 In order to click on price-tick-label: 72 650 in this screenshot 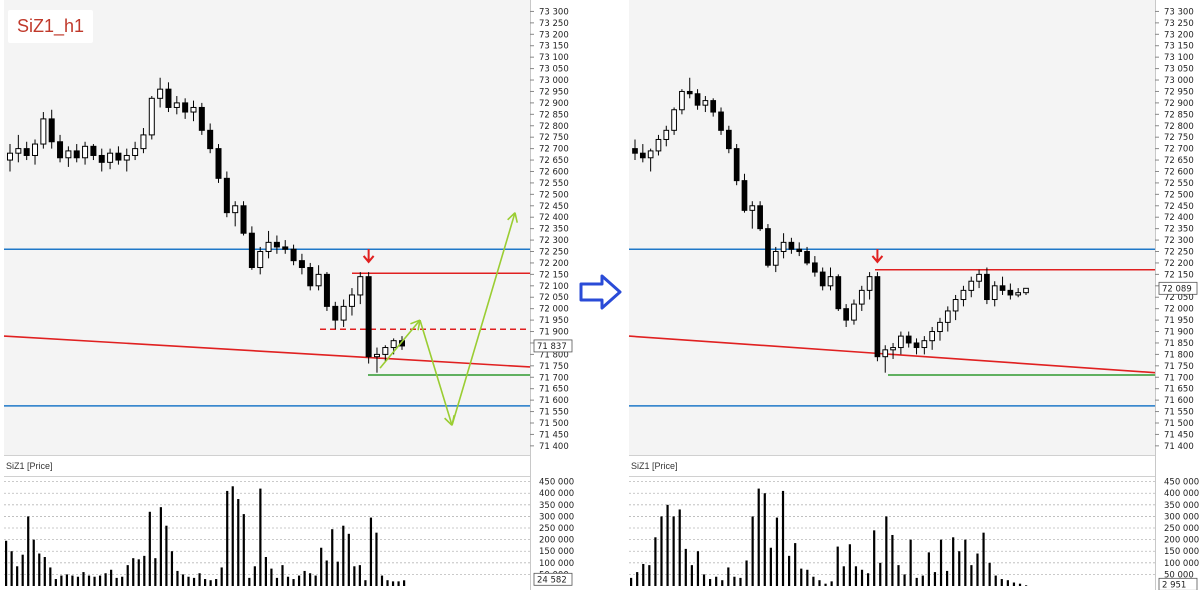, I will do `click(554, 161)`.